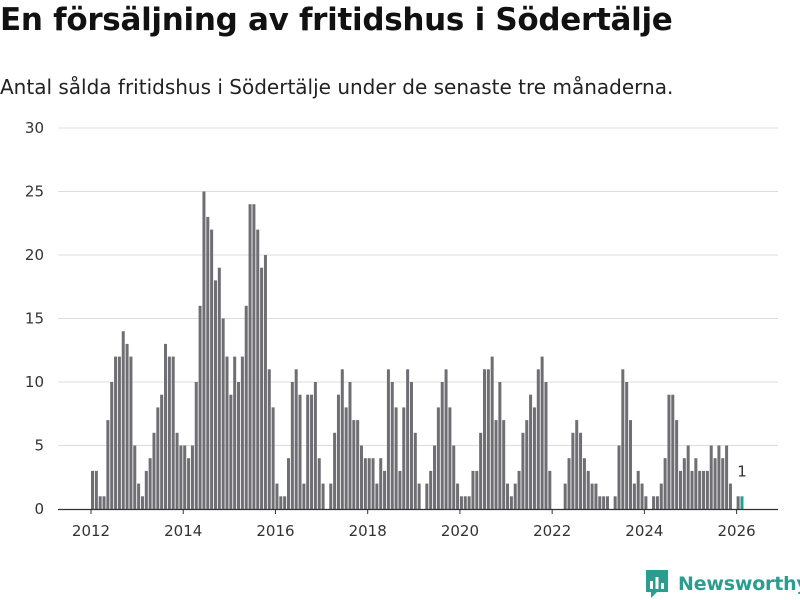 The height and width of the screenshot is (600, 800). Describe the element at coordinates (34, 128) in the screenshot. I see `y-tick-label-30: 30` at that location.